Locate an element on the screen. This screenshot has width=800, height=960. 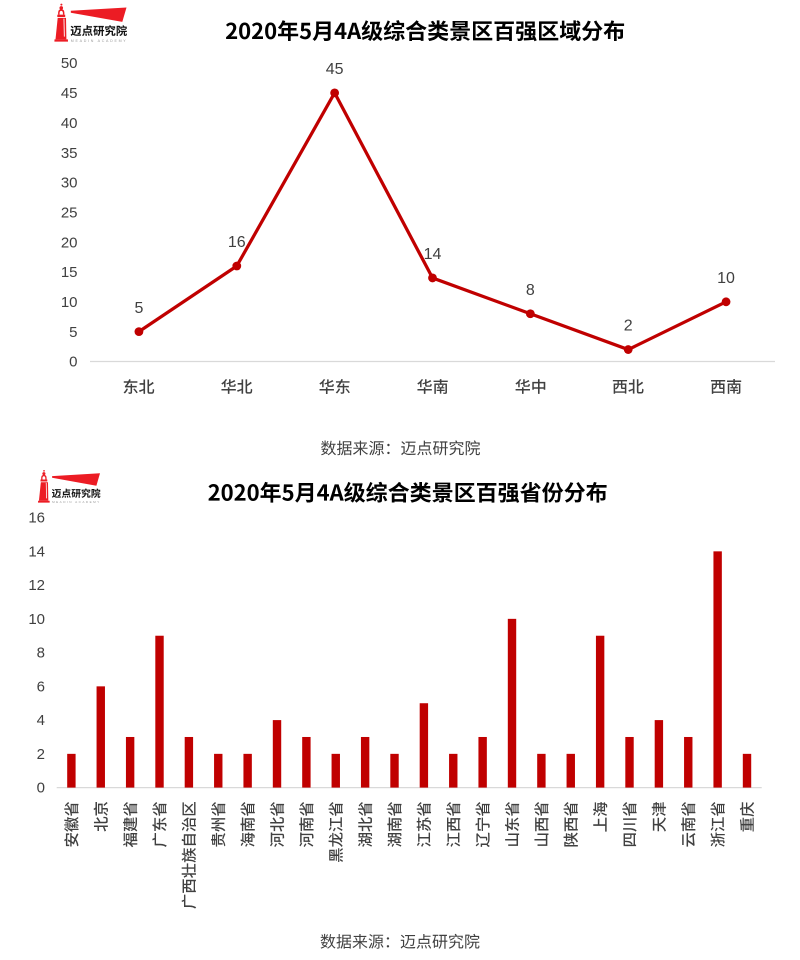
svg-text: 4 is located at coordinates (41, 720).